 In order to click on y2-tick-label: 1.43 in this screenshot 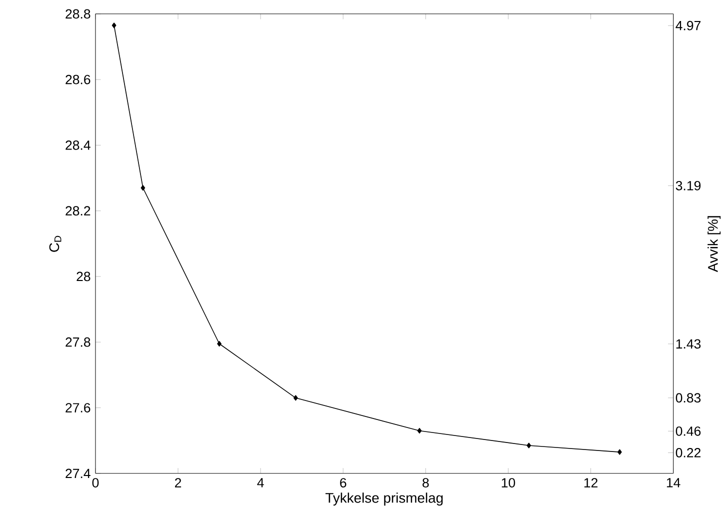, I will do `click(688, 344)`.